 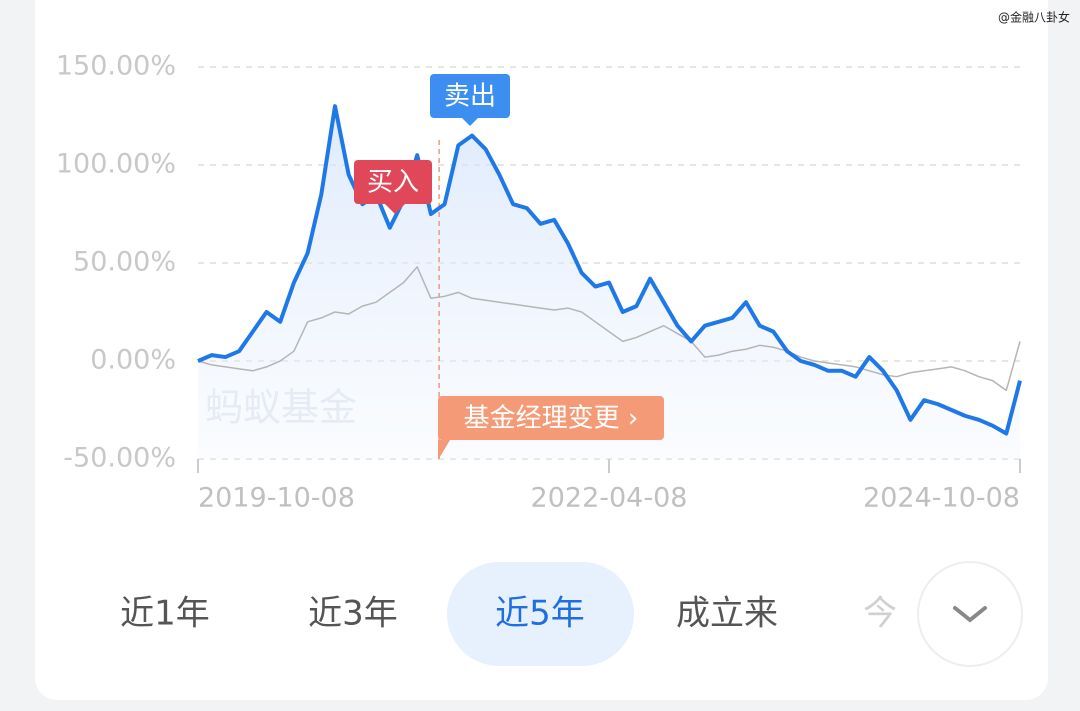 I want to click on x-tick-label: 2019-10-08, so click(x=276, y=498).